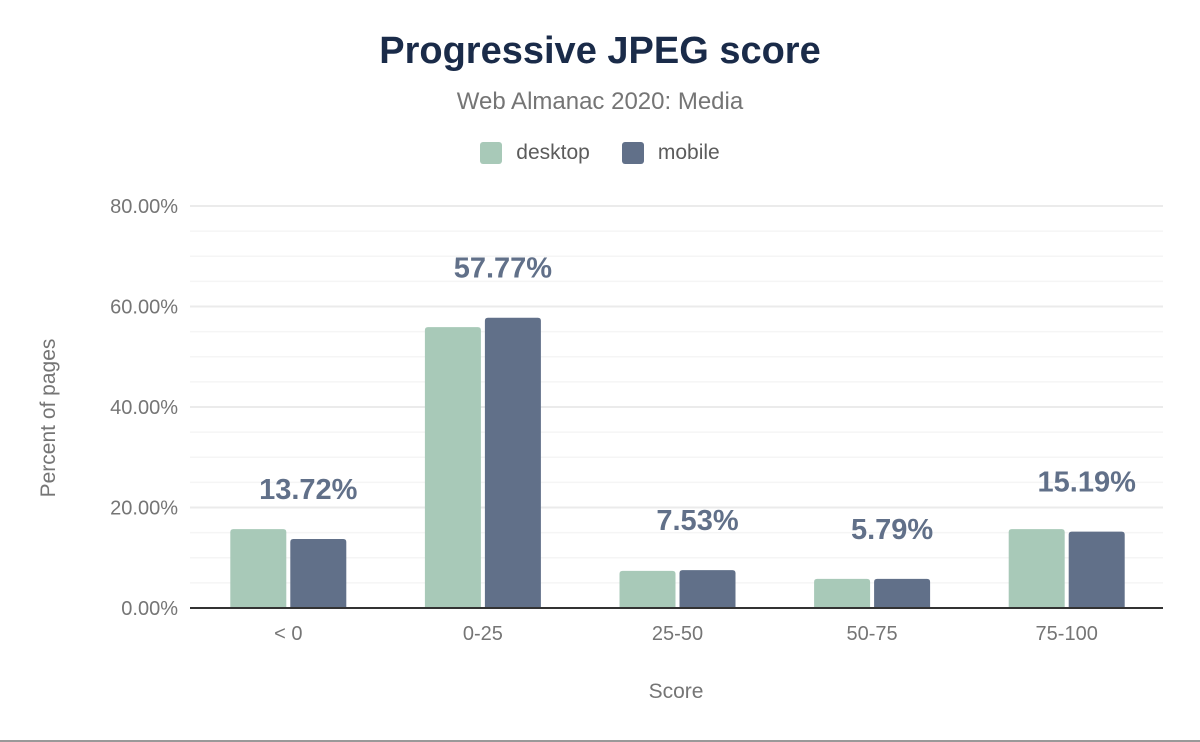 The image size is (1200, 742). Describe the element at coordinates (483, 634) in the screenshot. I see `x-tick-label: 0-25` at that location.